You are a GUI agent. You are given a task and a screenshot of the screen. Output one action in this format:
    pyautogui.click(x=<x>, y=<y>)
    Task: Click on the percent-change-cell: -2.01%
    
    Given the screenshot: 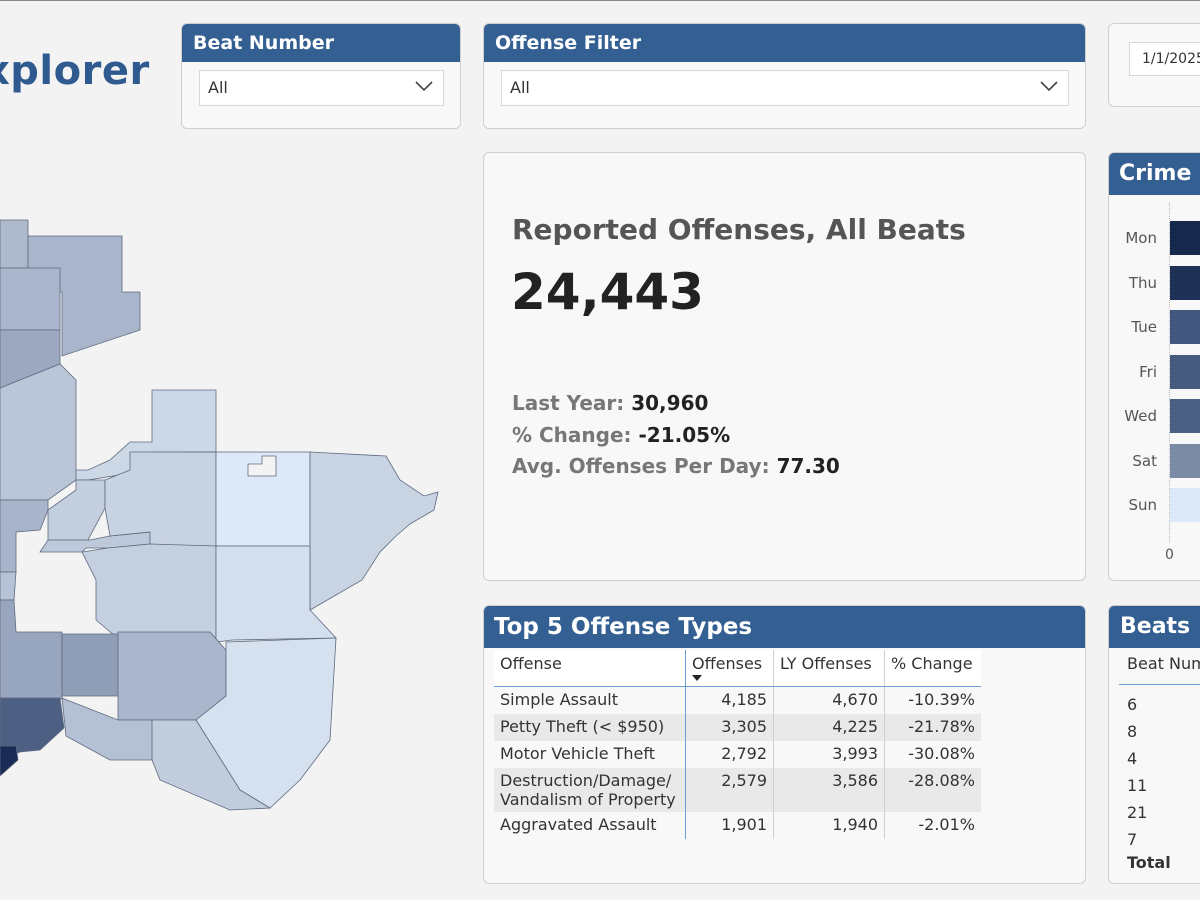 What is the action you would take?
    pyautogui.click(x=946, y=824)
    